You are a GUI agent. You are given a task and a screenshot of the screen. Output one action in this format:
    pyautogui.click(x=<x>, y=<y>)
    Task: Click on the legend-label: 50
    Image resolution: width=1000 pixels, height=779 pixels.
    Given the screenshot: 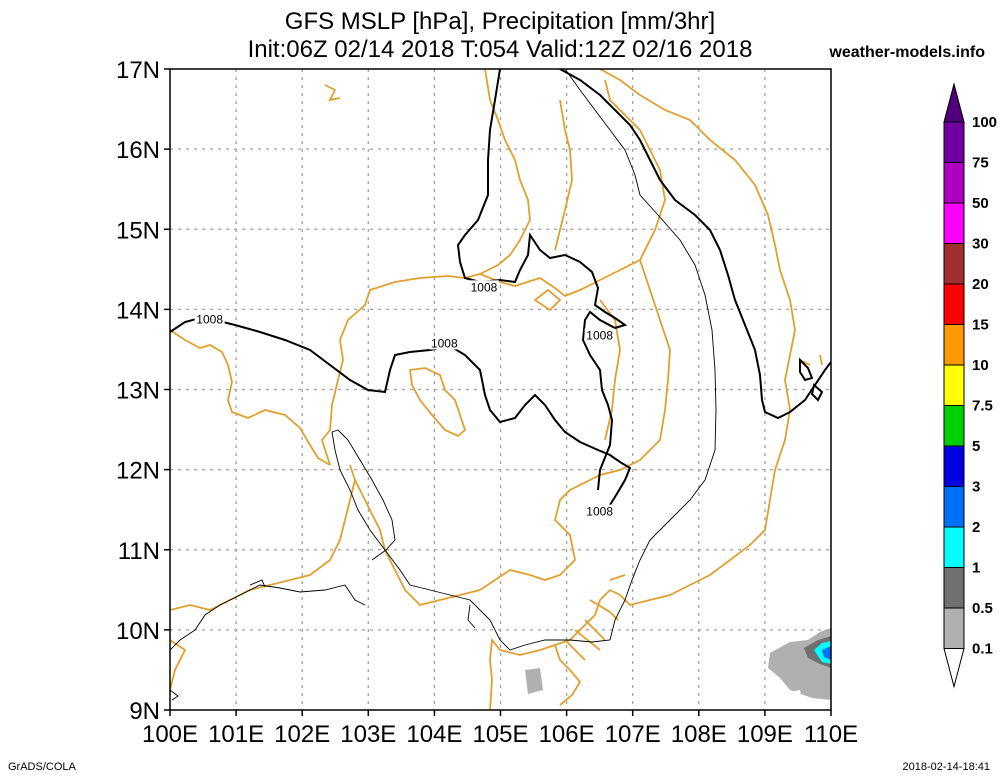 What is the action you would take?
    pyautogui.click(x=980, y=203)
    